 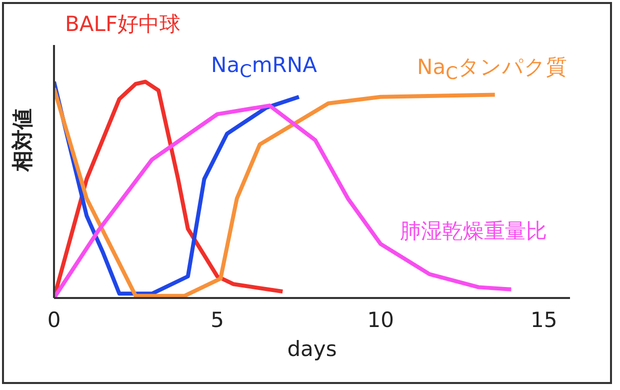 What do you see at coordinates (492, 69) in the screenshot?
I see `series-label: Na$_{C}$タンパク質` at bounding box center [492, 69].